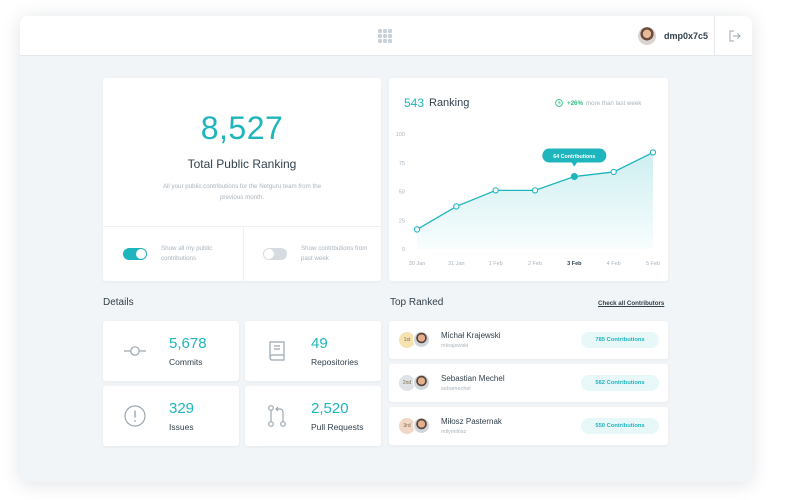 This screenshot has height=500, width=800. I want to click on ranking-value: 543, so click(414, 103).